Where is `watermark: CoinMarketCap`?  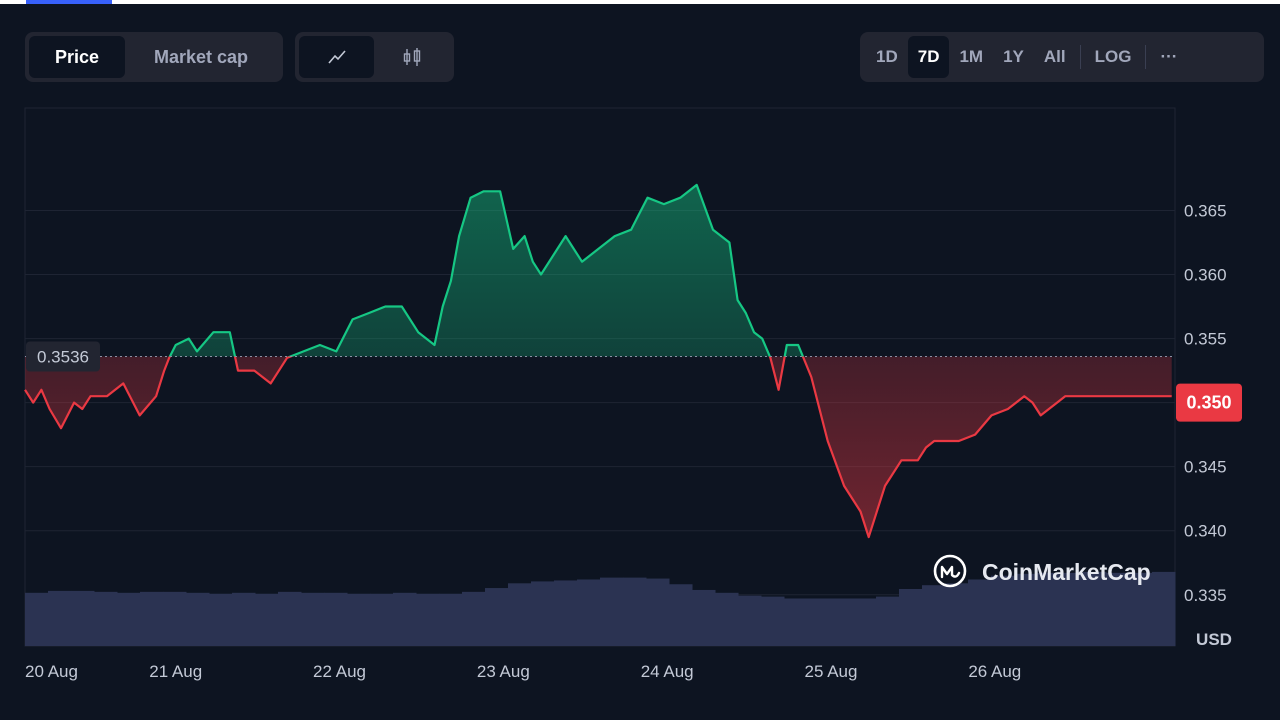
watermark: CoinMarketCap is located at coordinates (1042, 571).